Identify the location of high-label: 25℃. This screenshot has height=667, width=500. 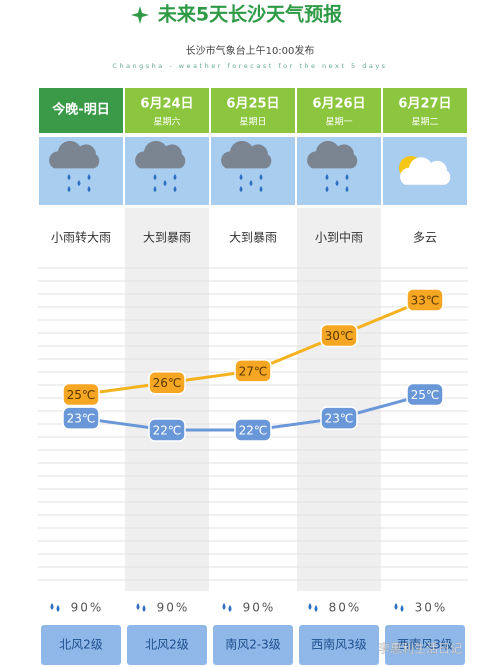
(81, 395).